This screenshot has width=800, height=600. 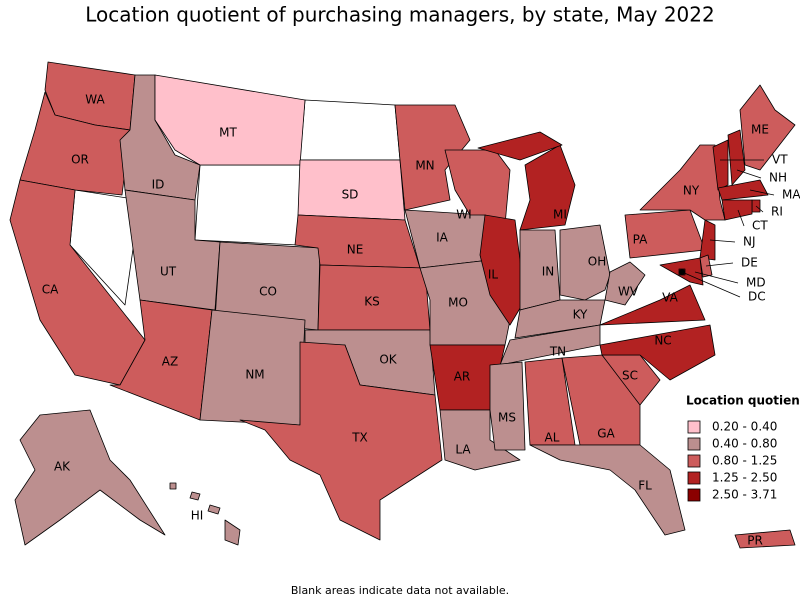 What do you see at coordinates (778, 178) in the screenshot?
I see `state-label: NH` at bounding box center [778, 178].